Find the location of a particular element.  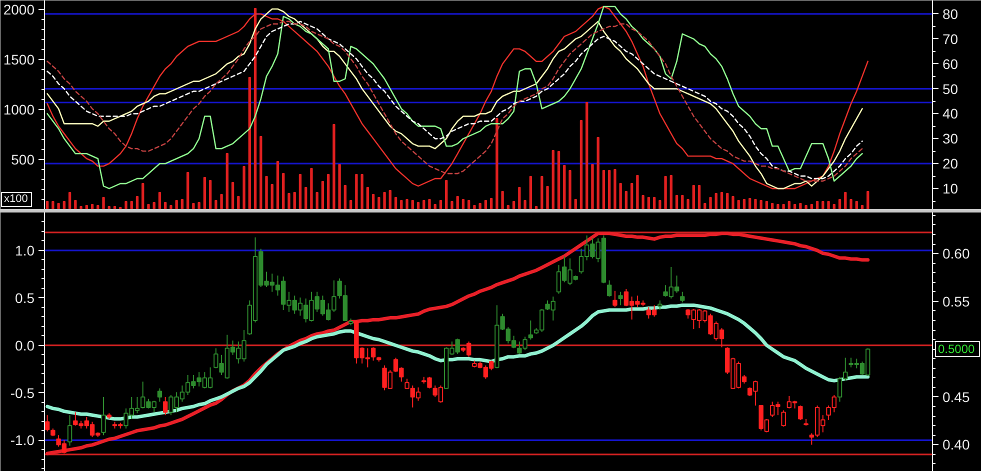

y-tick-label: 1000 is located at coordinates (19, 110).